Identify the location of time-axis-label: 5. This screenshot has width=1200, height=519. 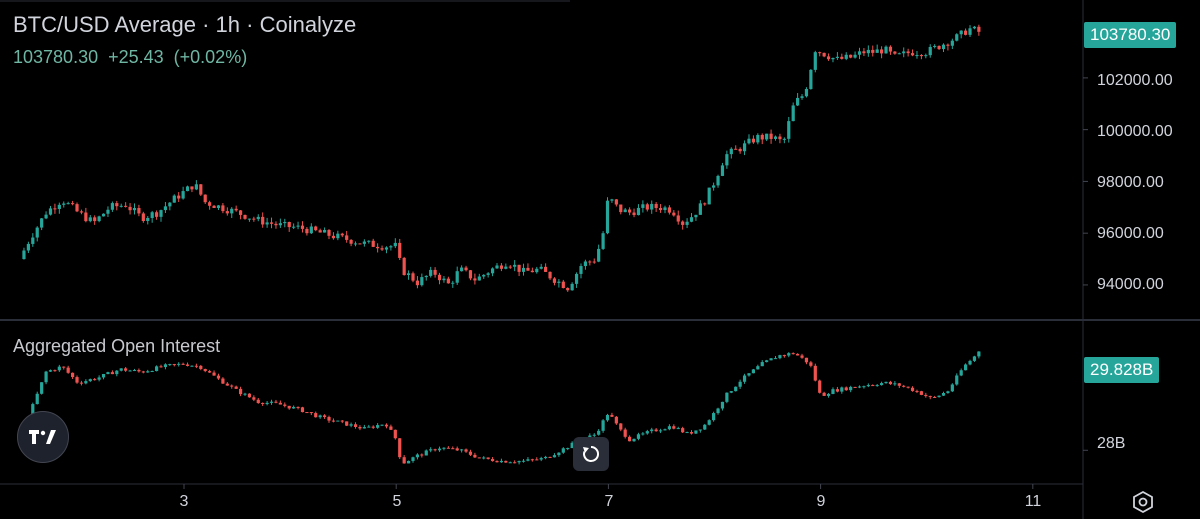
(397, 501).